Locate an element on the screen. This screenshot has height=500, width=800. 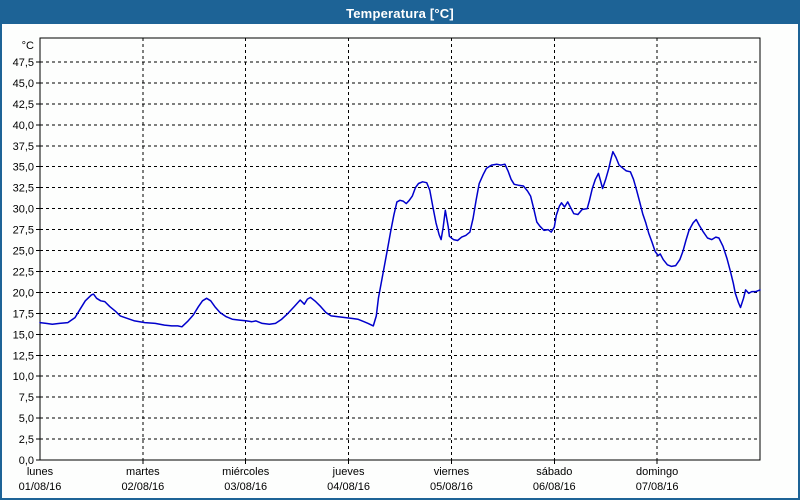
x-day-name-label: viernes is located at coordinates (452, 472).